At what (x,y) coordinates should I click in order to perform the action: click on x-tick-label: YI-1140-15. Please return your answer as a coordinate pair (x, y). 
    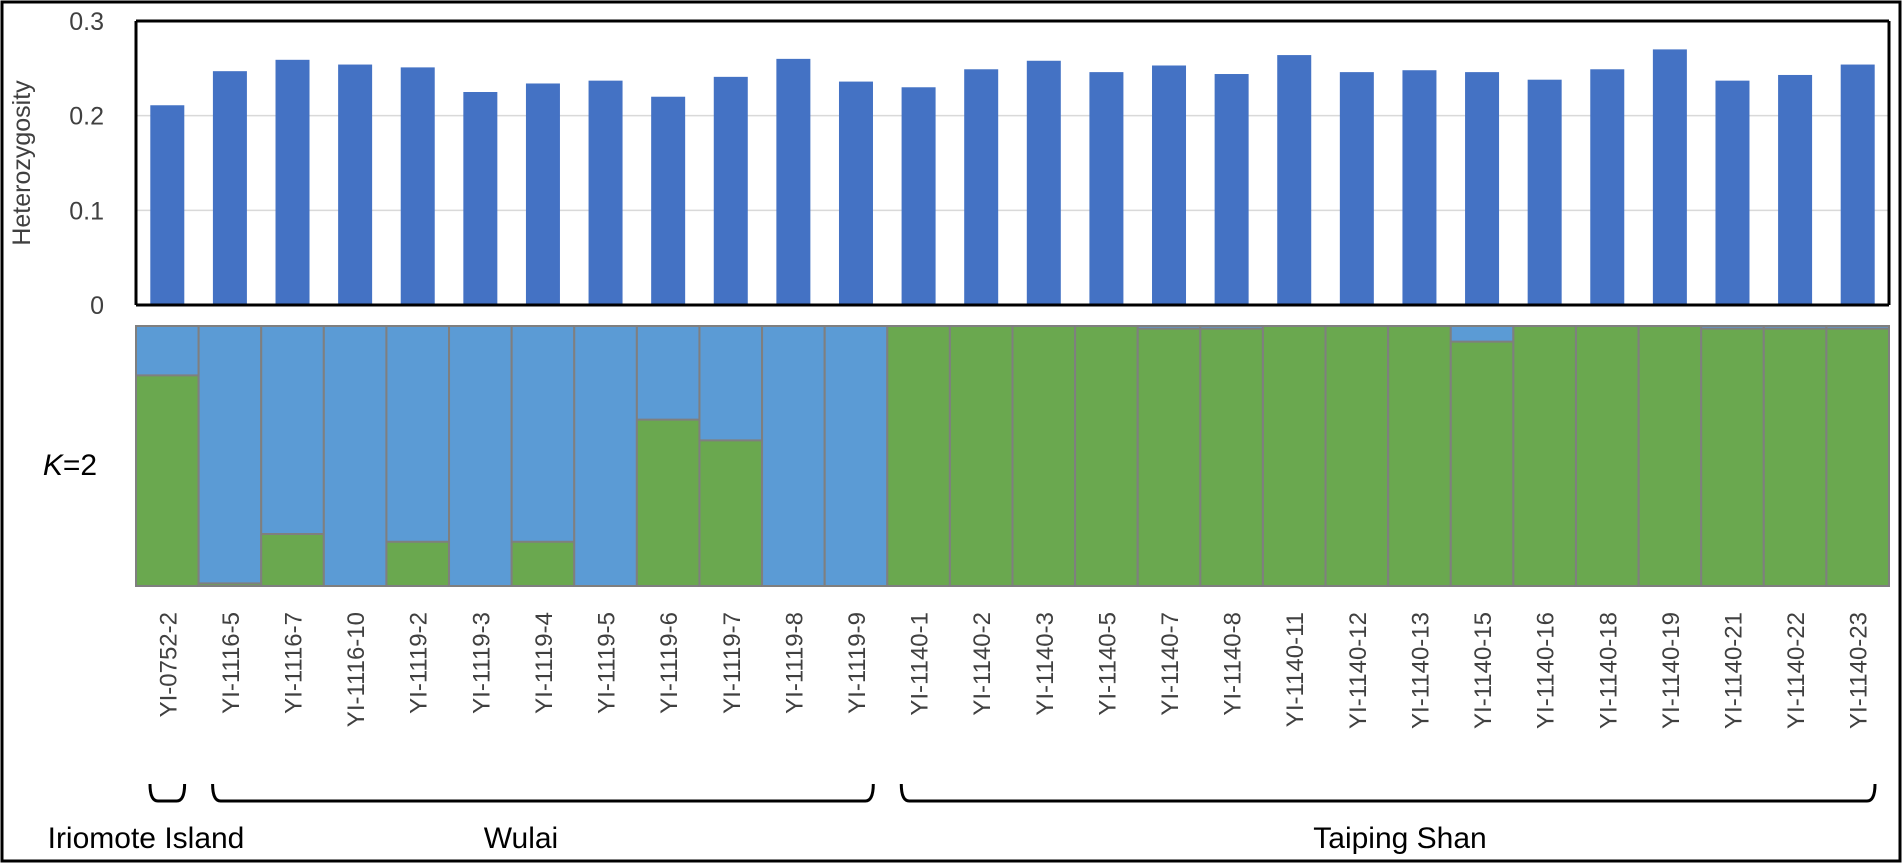
    Looking at the image, I should click on (1483, 670).